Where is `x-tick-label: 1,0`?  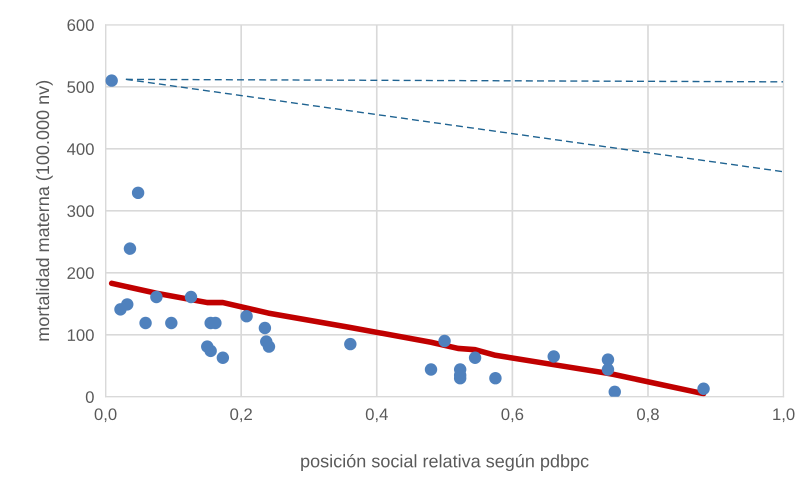
x-tick-label: 1,0 is located at coordinates (784, 415).